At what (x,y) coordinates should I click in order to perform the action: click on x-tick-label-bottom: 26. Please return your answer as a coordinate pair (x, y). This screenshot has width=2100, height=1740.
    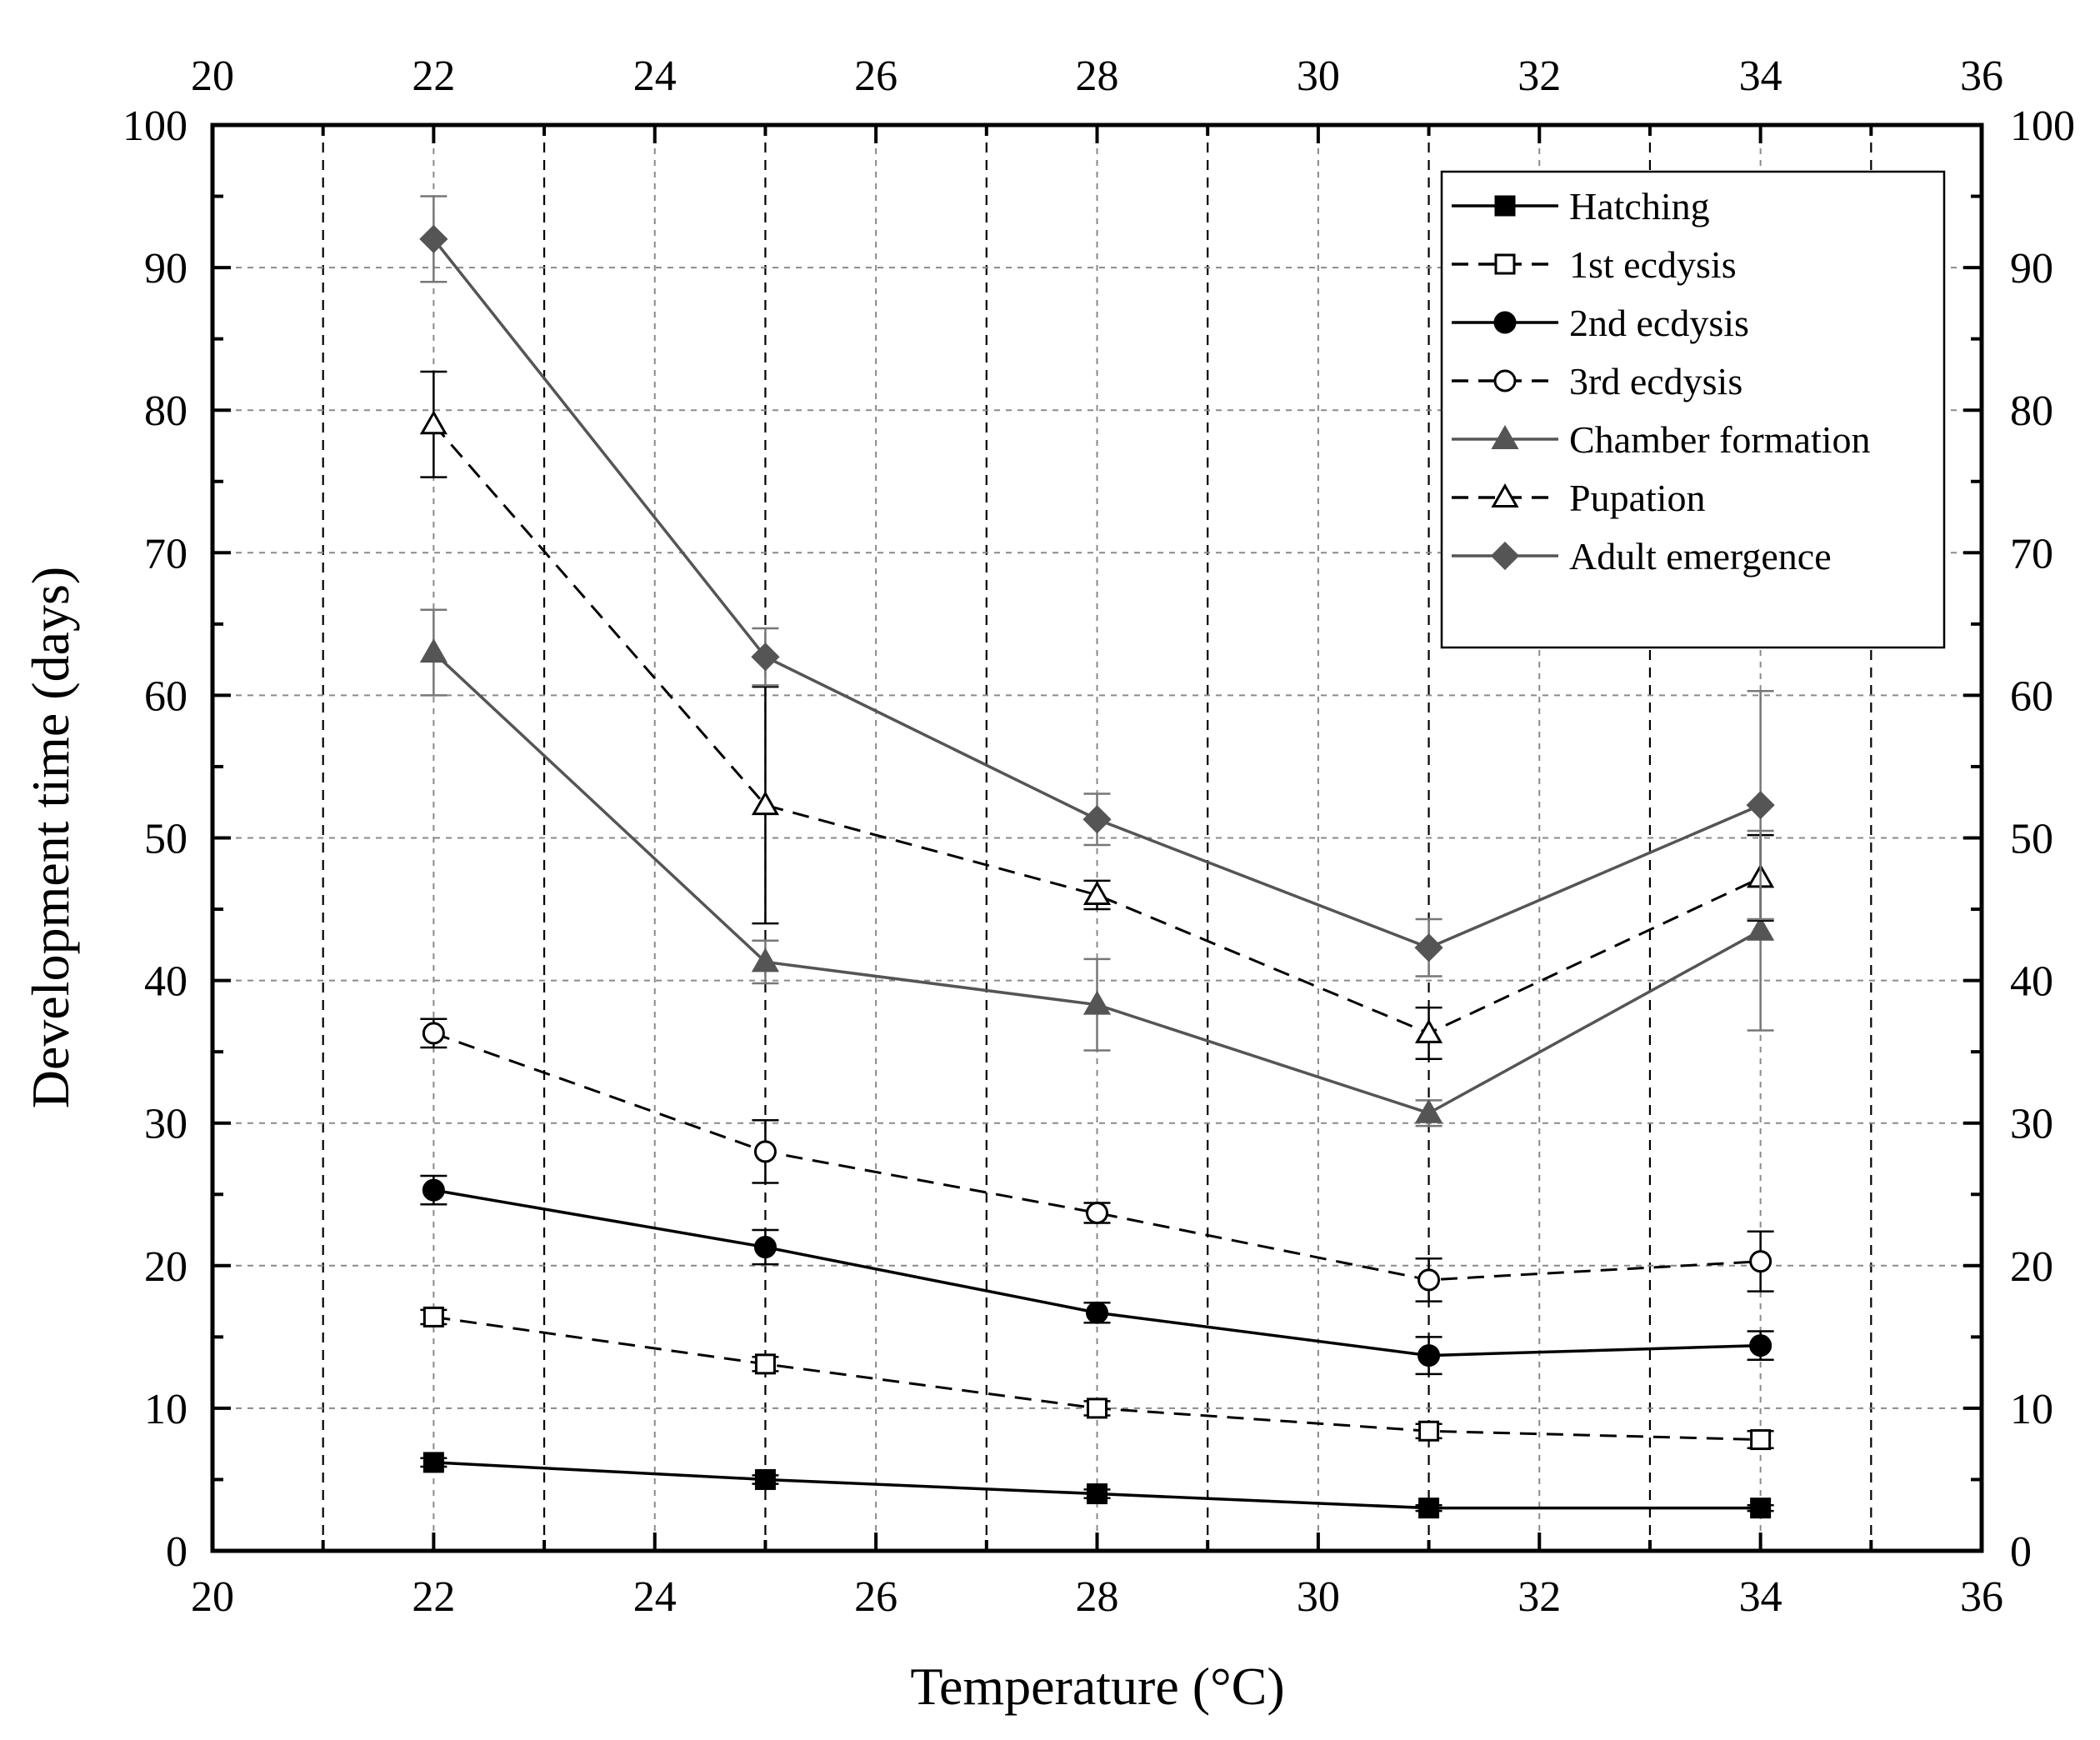
    Looking at the image, I should click on (876, 1597).